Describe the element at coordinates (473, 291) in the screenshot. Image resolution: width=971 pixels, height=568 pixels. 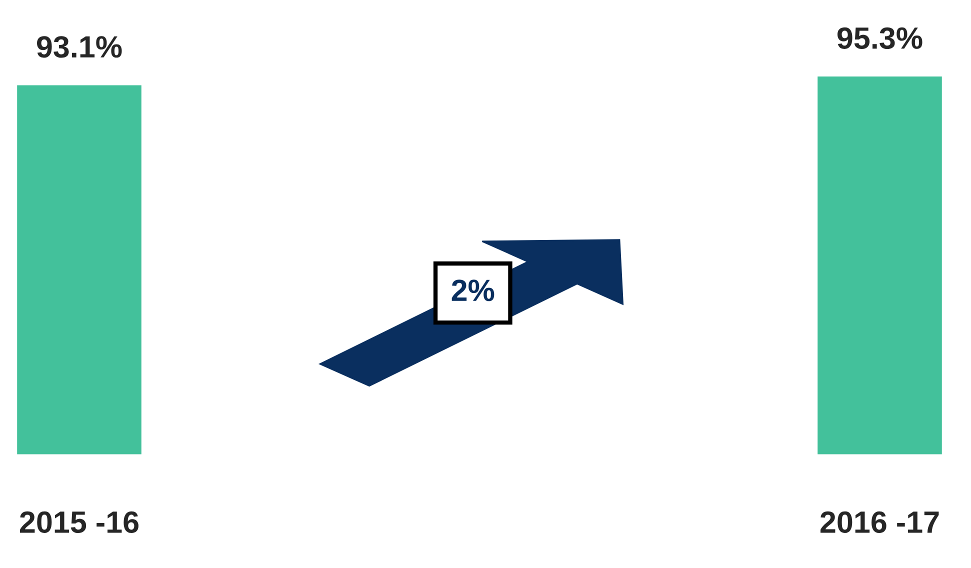
I see `annotation: 2%` at that location.